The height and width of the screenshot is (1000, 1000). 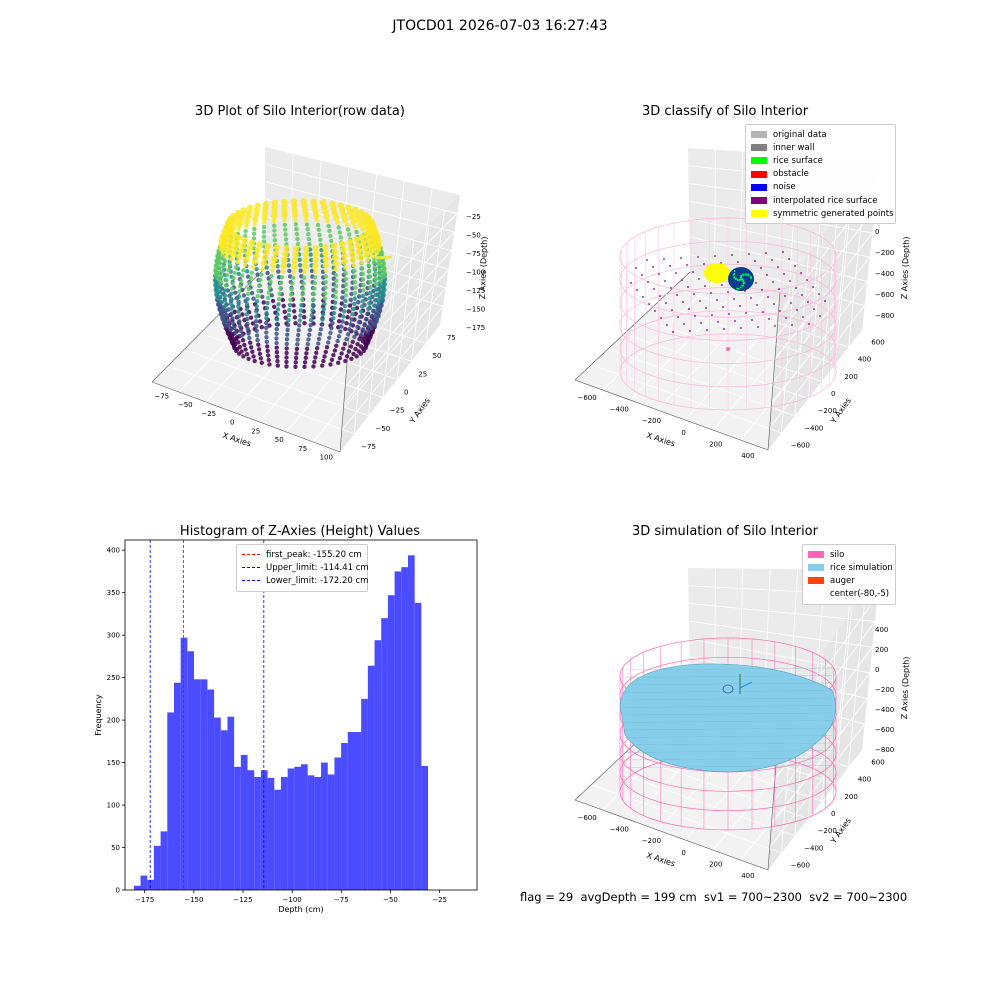 I want to click on symmetric-points, so click(x=717, y=273).